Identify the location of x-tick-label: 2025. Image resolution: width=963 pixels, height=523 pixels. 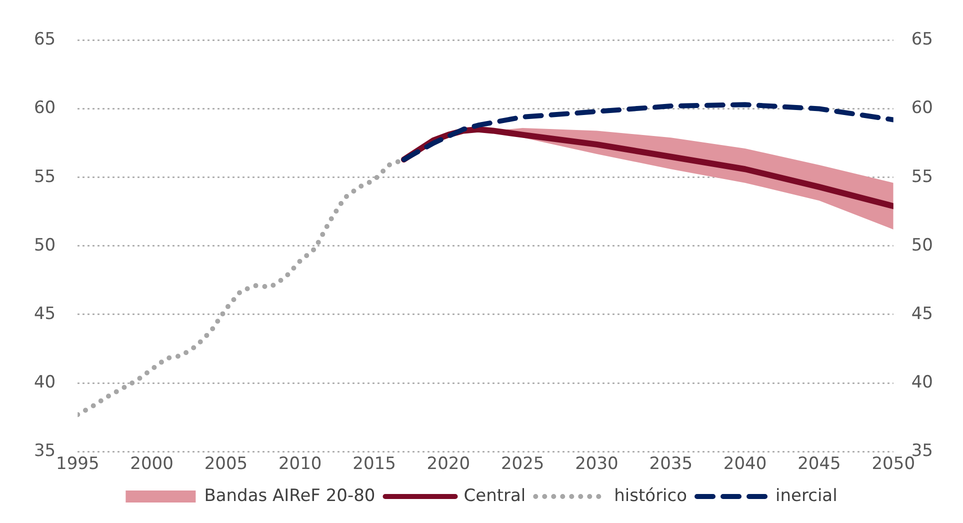
(522, 464).